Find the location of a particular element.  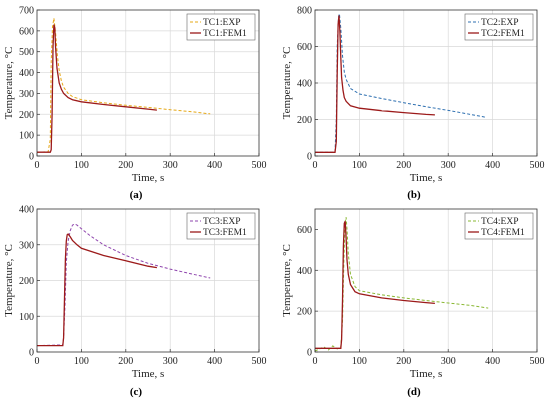

series-line-tc4-exp is located at coordinates (401, 284).